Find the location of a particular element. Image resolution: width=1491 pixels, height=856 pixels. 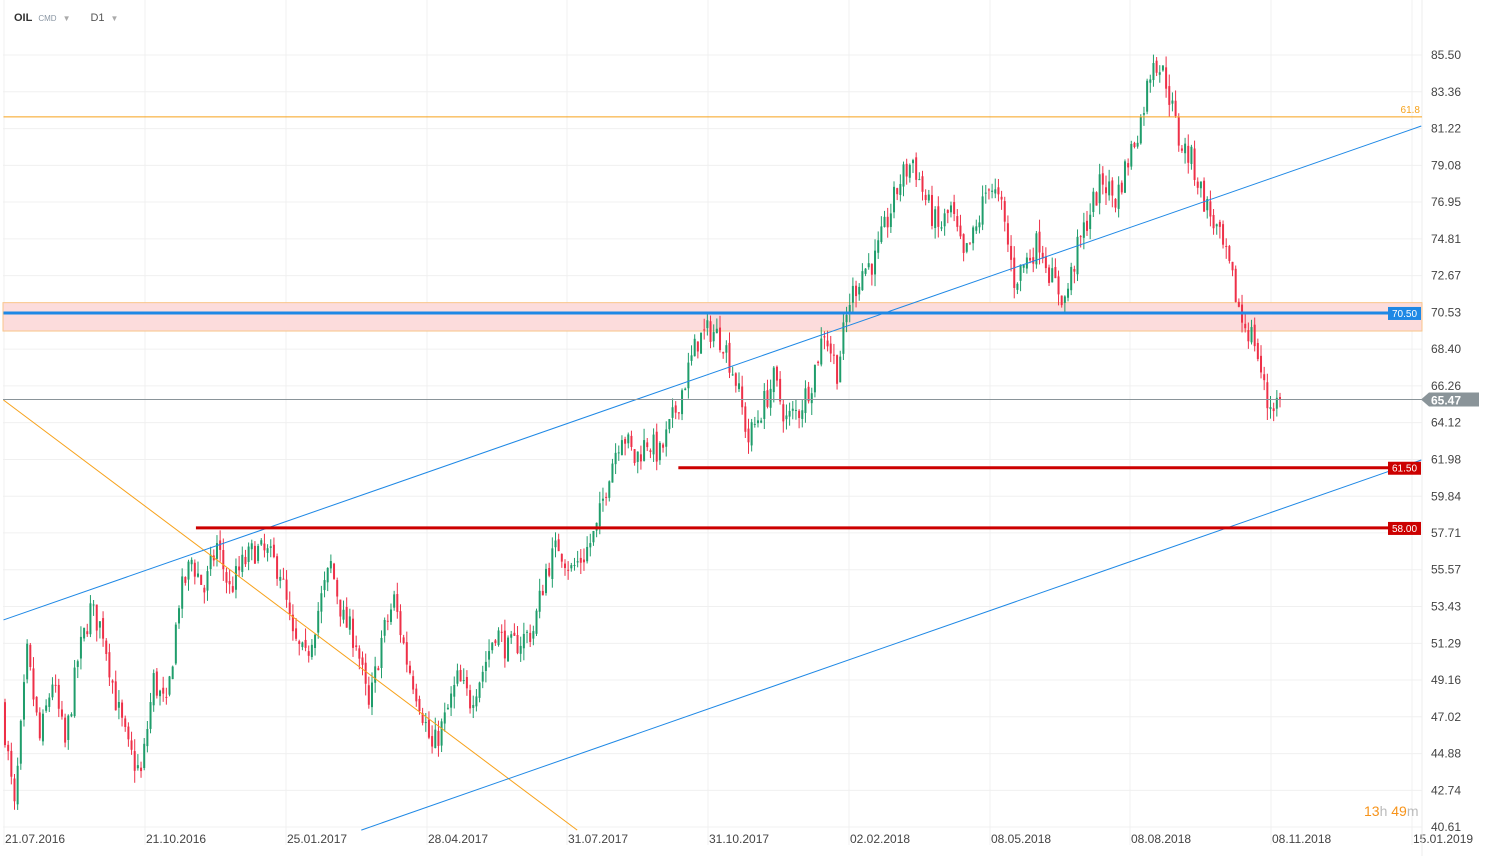

y-tick-label: 55.57 is located at coordinates (1446, 570).